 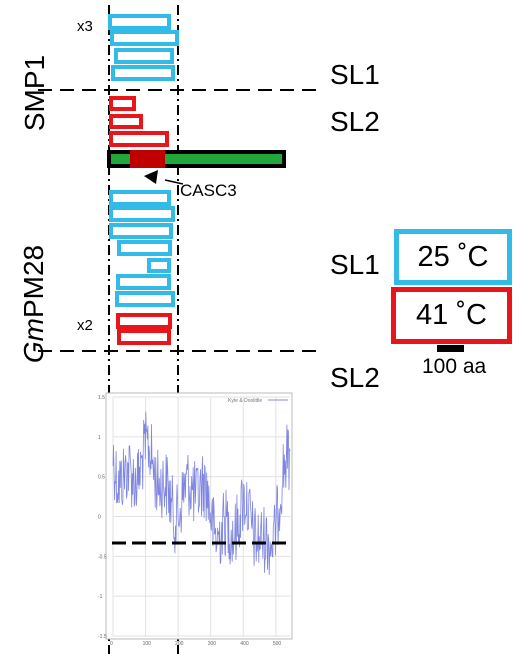 I want to click on legend-41c: 41 ˚C, so click(x=451, y=315).